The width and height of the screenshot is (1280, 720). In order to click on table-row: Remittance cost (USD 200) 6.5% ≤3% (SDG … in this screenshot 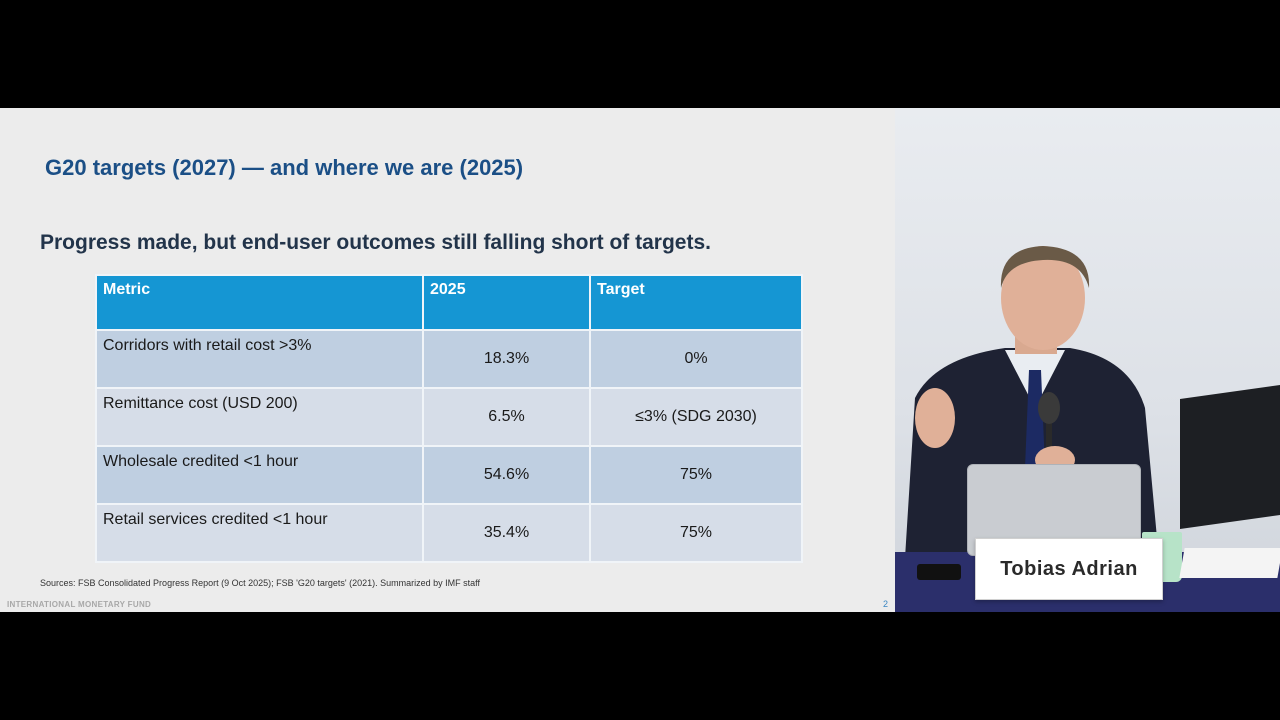, I will do `click(449, 417)`.